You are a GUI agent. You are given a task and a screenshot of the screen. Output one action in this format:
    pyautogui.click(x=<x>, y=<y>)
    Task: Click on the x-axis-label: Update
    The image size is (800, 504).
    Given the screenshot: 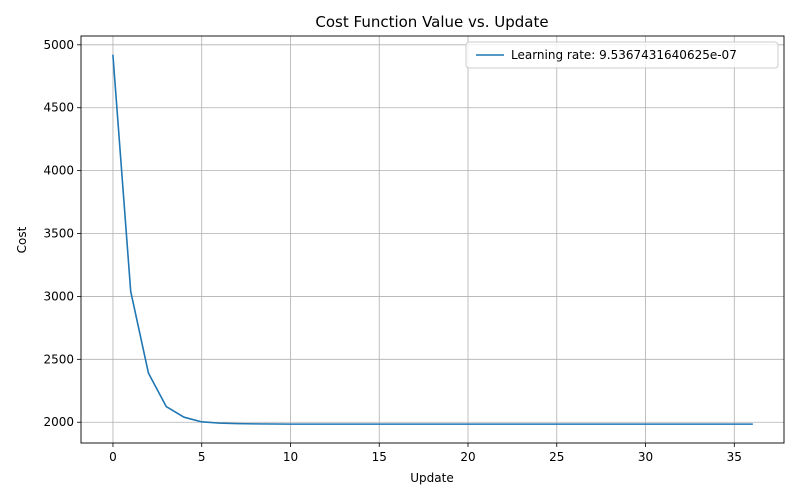 What is the action you would take?
    pyautogui.click(x=431, y=478)
    